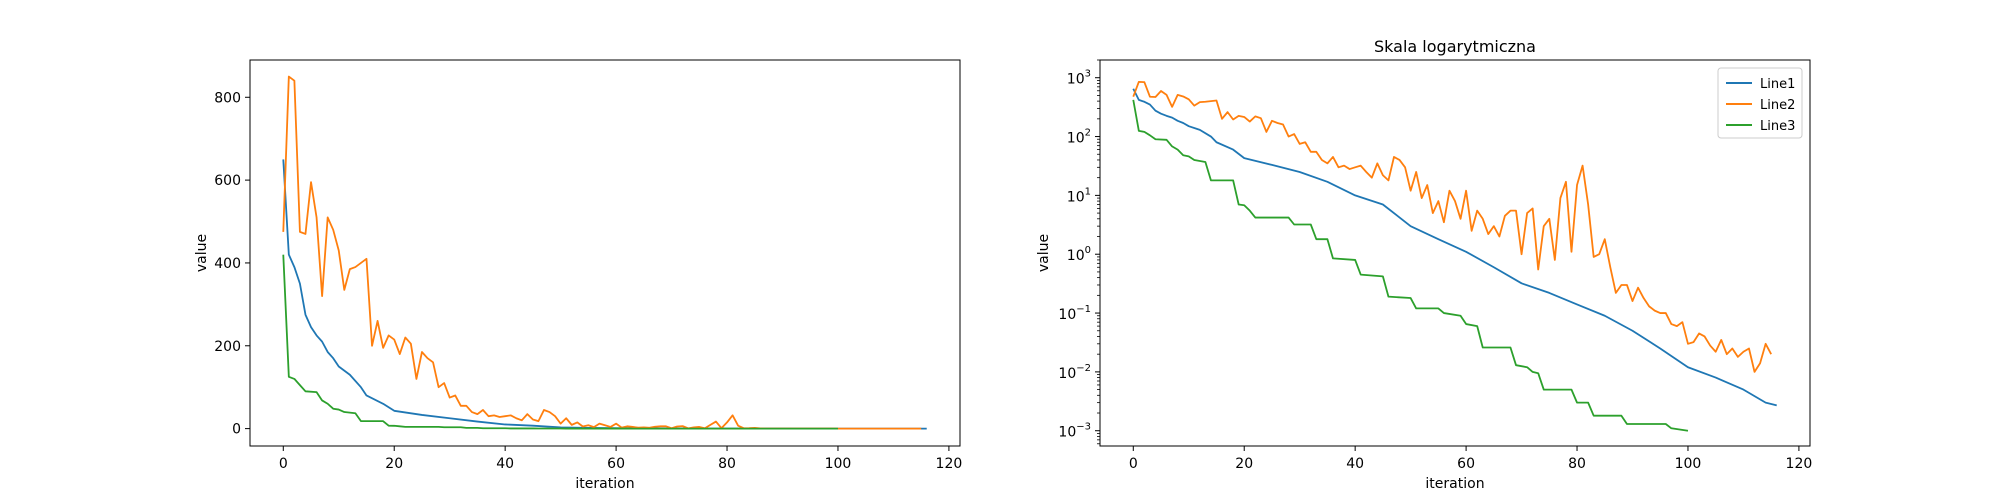 This screenshot has height=504, width=2000. What do you see at coordinates (1777, 105) in the screenshot?
I see `legend-label-line2: Line2` at bounding box center [1777, 105].